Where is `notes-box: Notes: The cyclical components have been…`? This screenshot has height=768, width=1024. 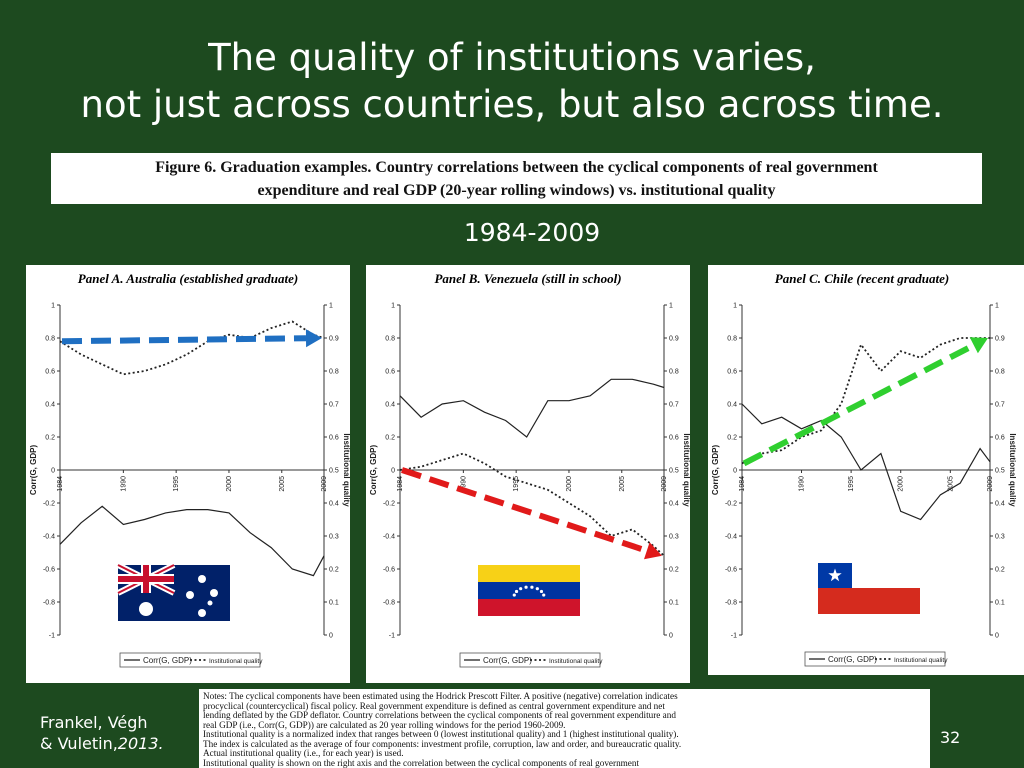 notes-box: Notes: The cyclical components have been… is located at coordinates (564, 728).